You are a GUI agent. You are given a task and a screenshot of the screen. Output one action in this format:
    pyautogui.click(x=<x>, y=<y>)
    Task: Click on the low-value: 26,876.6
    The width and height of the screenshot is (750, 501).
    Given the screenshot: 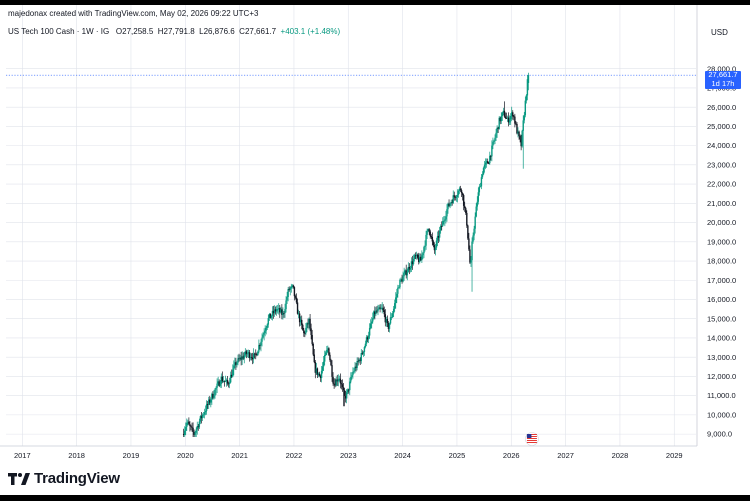 What is the action you would take?
    pyautogui.click(x=219, y=31)
    